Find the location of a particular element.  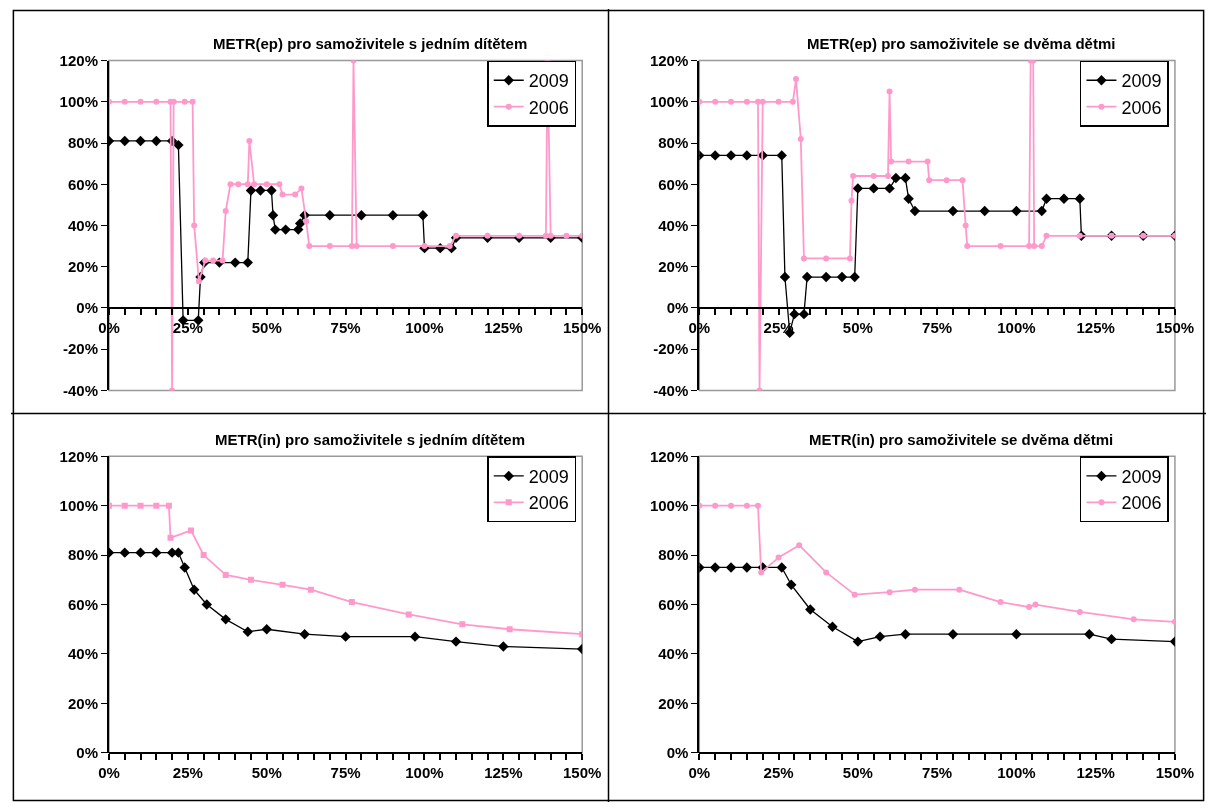

chart-title: METR(in) pro samoživitele s jedním dítětem is located at coordinates (370, 439).